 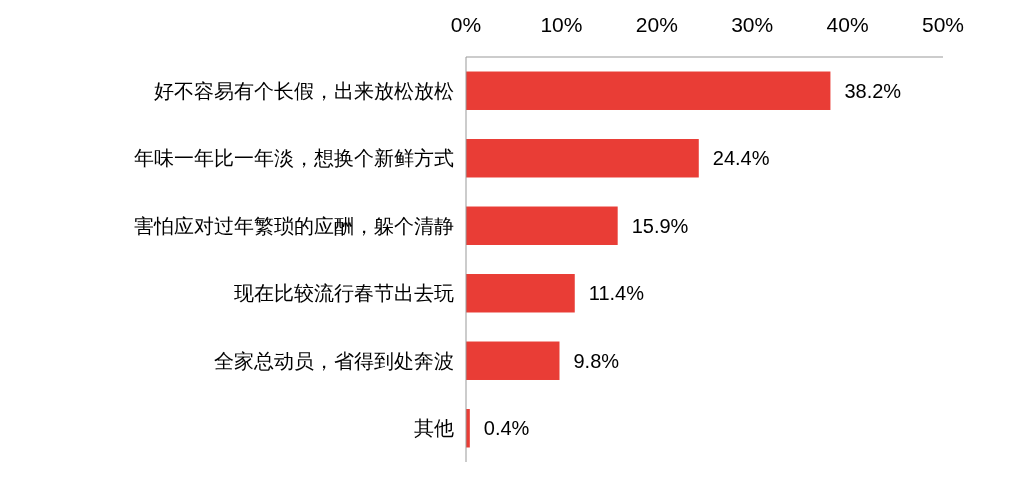 What do you see at coordinates (334, 360) in the screenshot?
I see `y-tick-label: 全家总动员，省得到处奔波` at bounding box center [334, 360].